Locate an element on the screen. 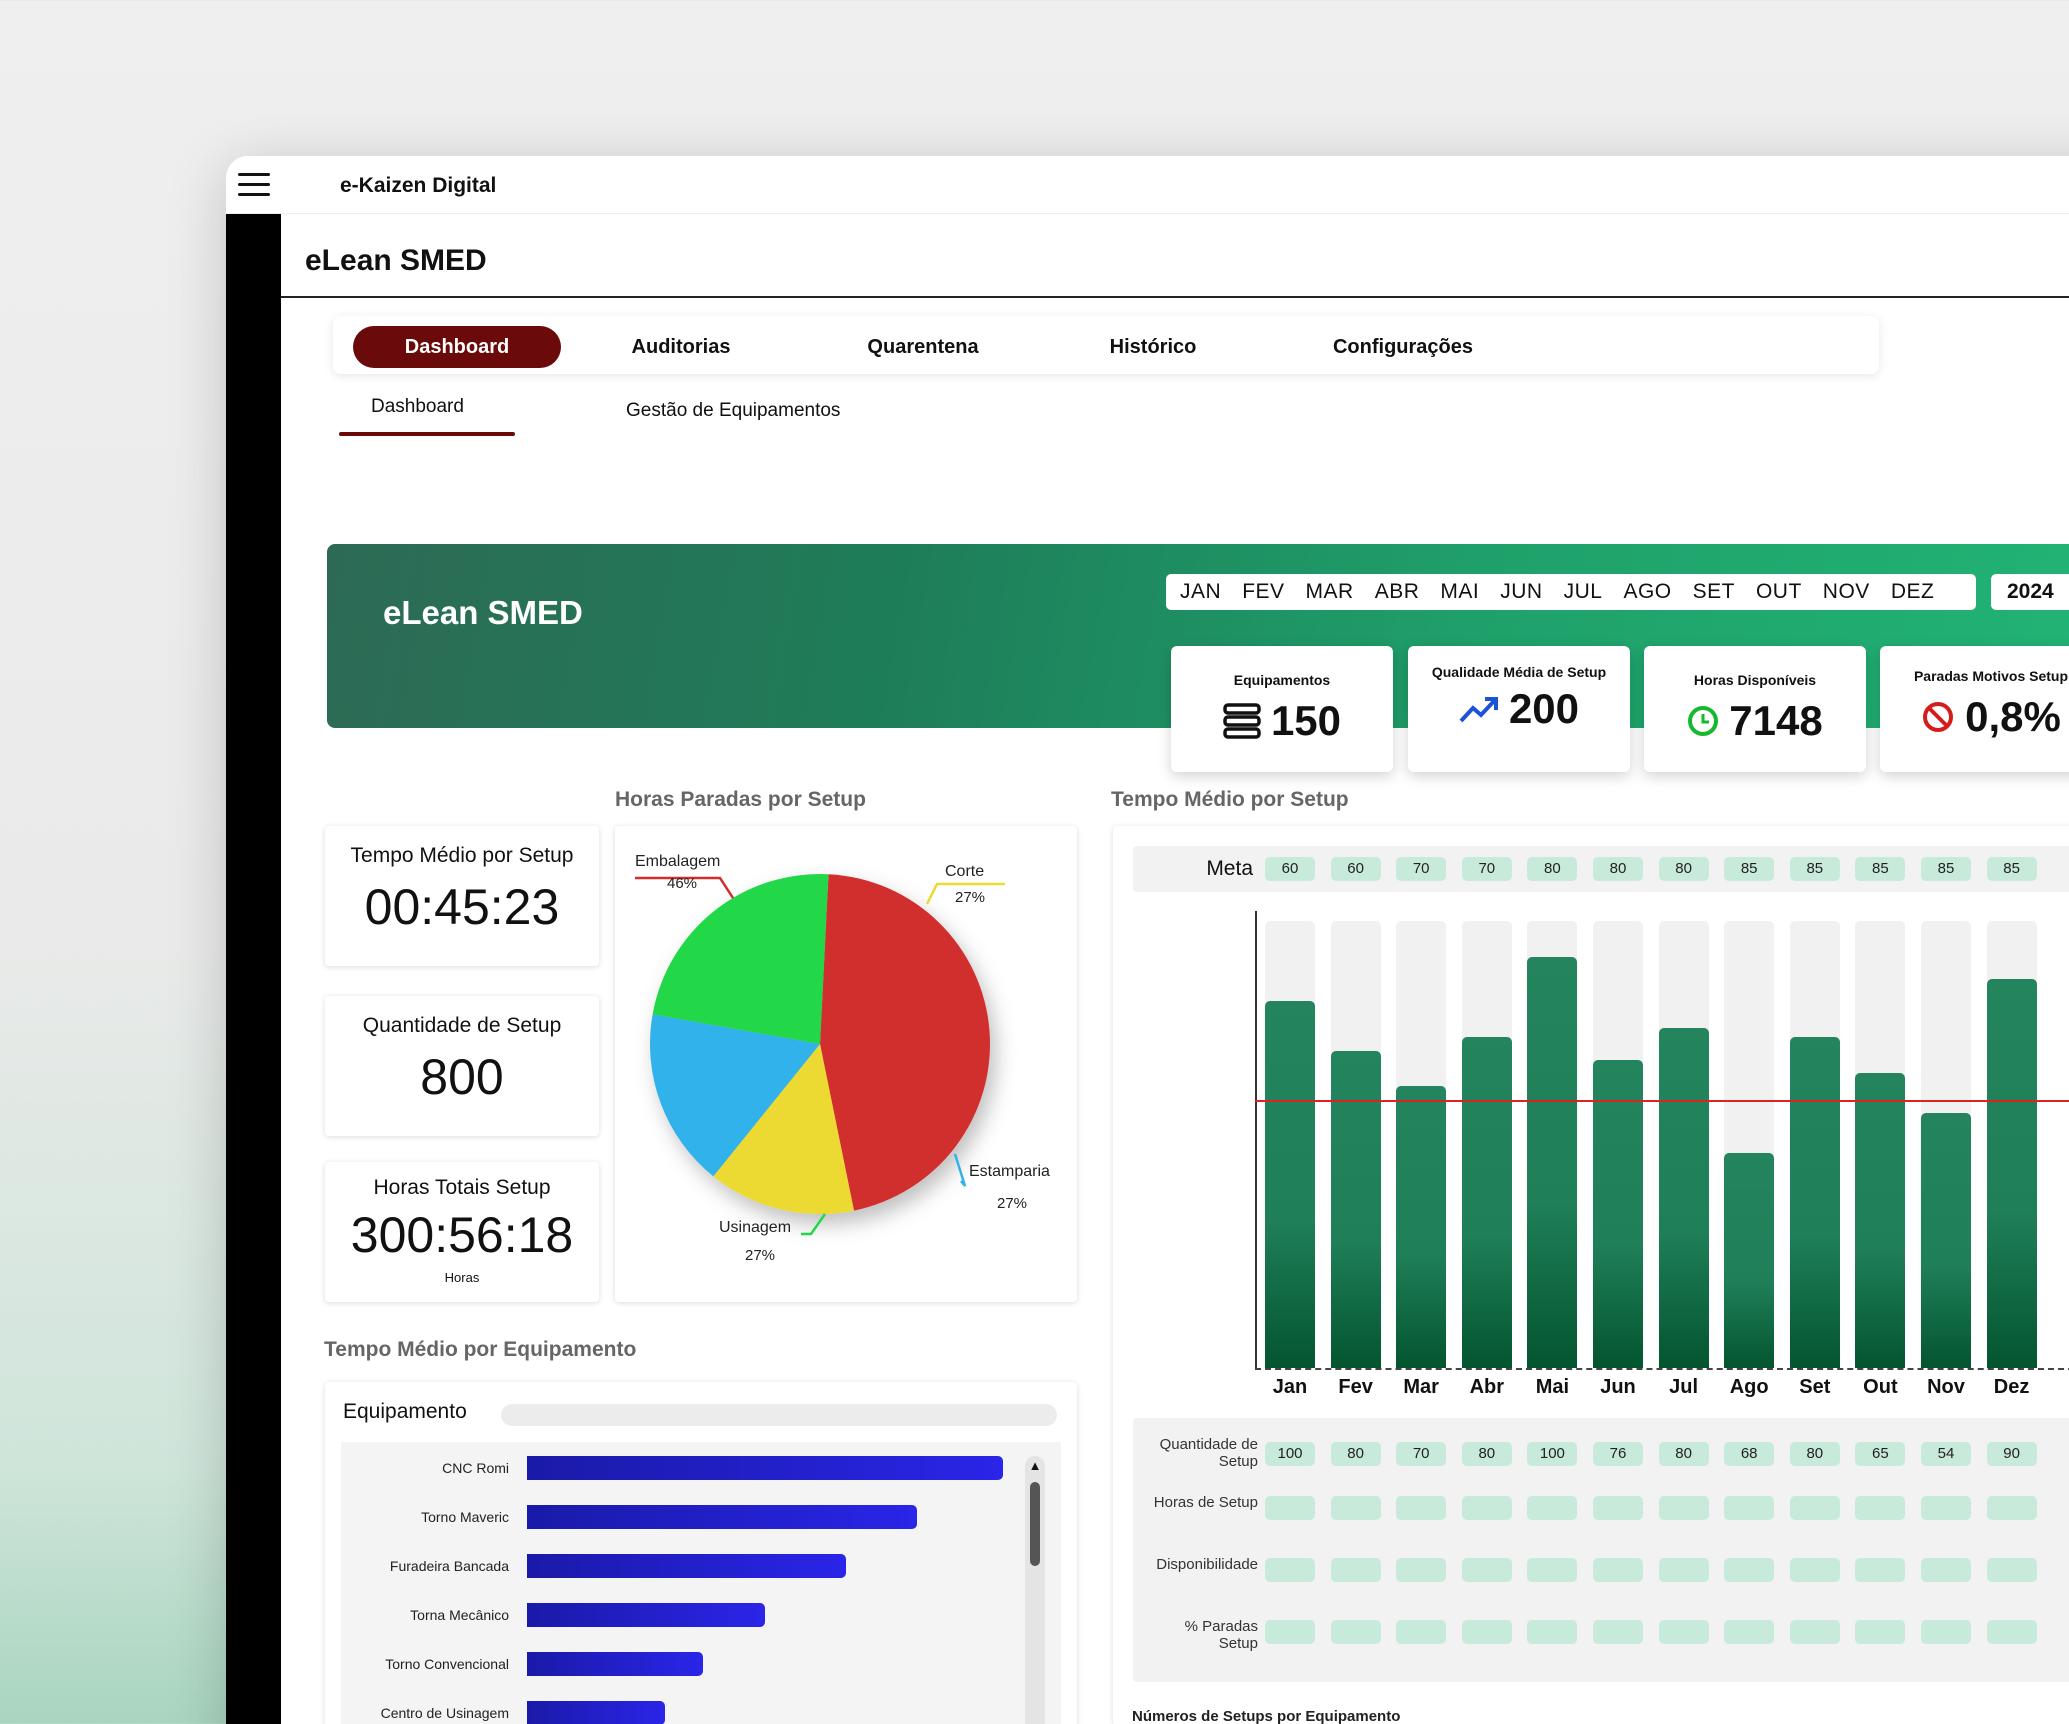  month-filter-set: SET is located at coordinates (1713, 591).